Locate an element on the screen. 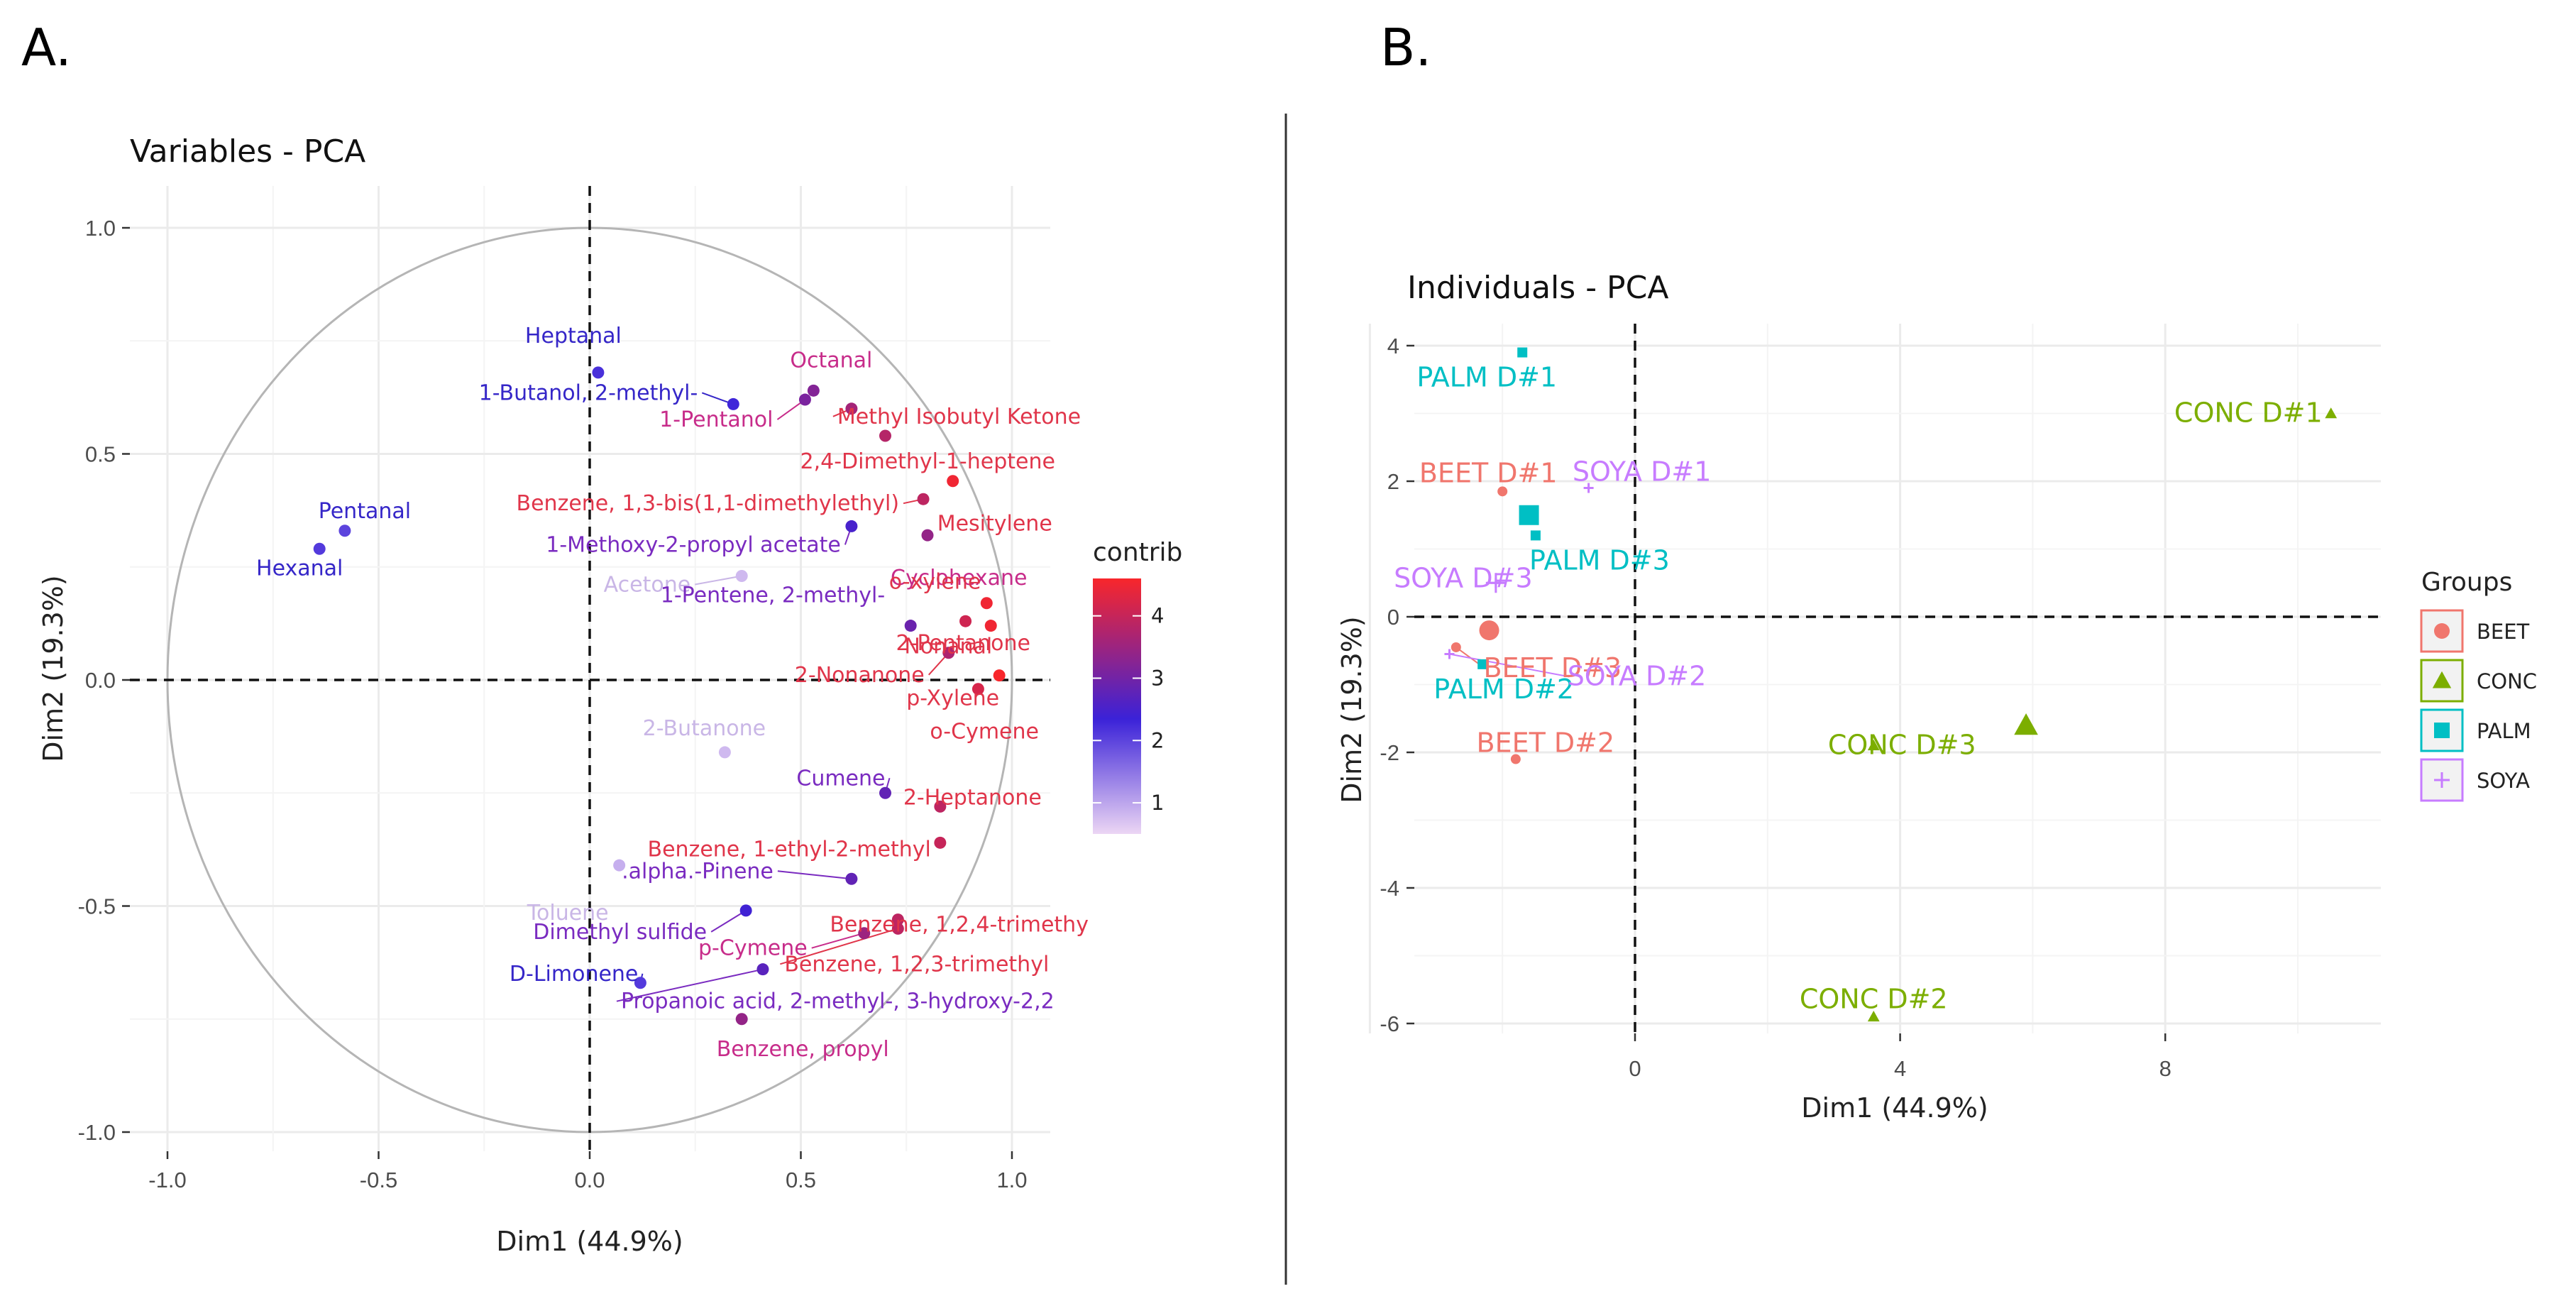 Image resolution: width=2576 pixels, height=1301 pixels. centroid-beet is located at coordinates (1489, 630).